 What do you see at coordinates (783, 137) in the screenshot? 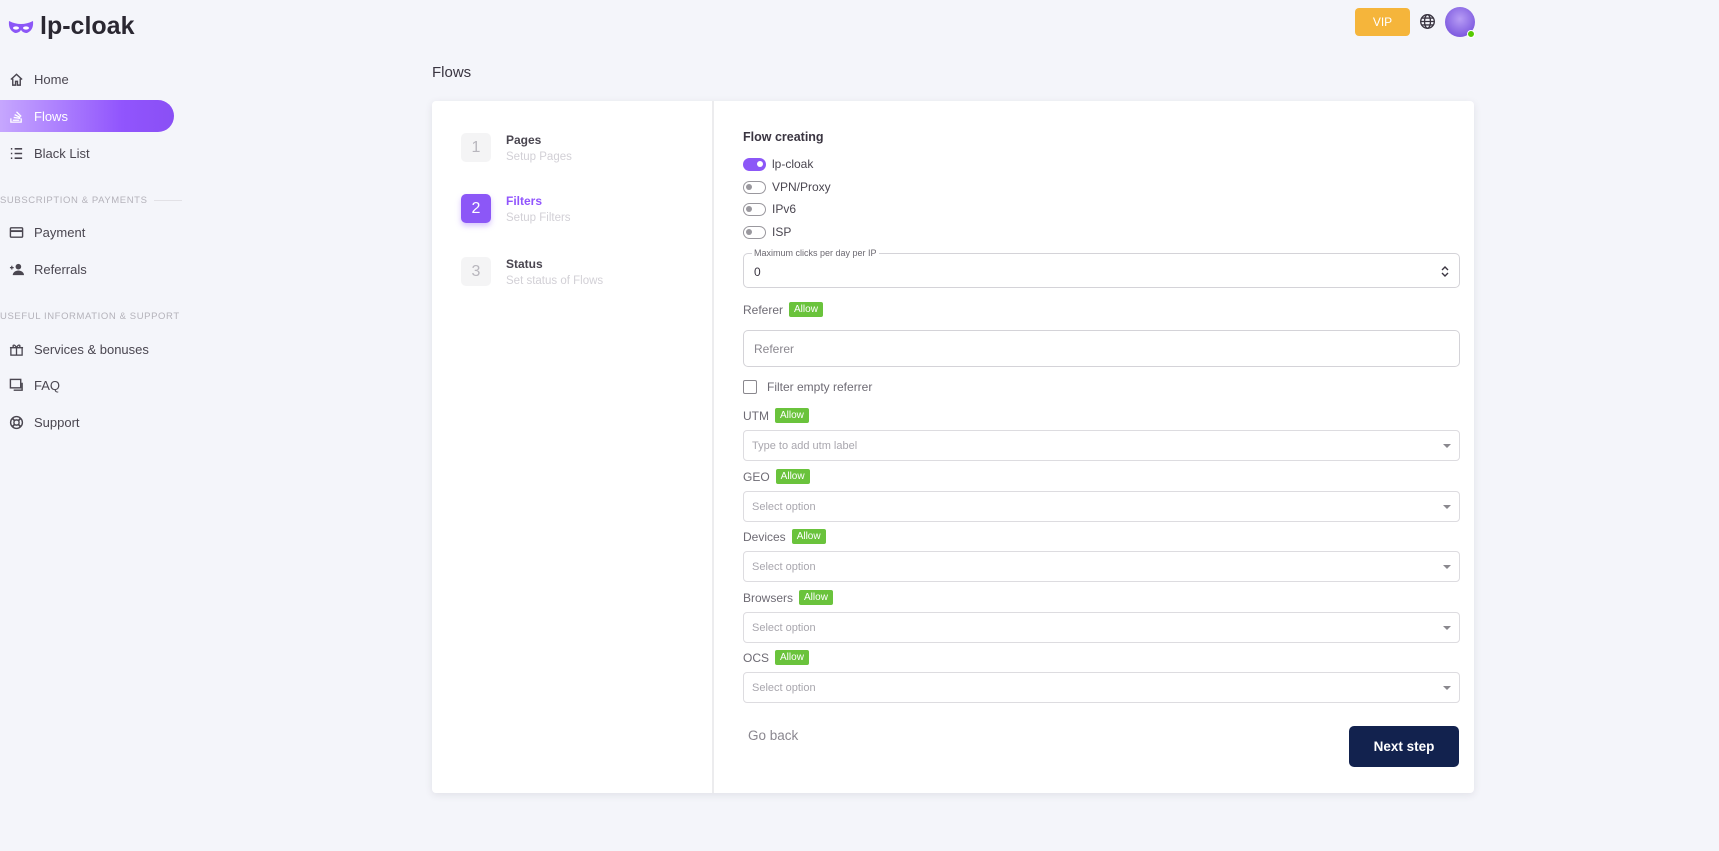
I see `form-heading: Flow creating` at bounding box center [783, 137].